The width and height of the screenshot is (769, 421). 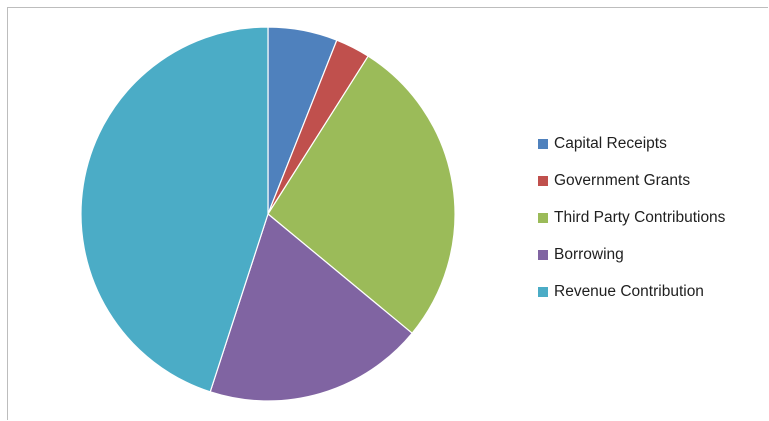 I want to click on legend-label: Government Grants, so click(x=622, y=180).